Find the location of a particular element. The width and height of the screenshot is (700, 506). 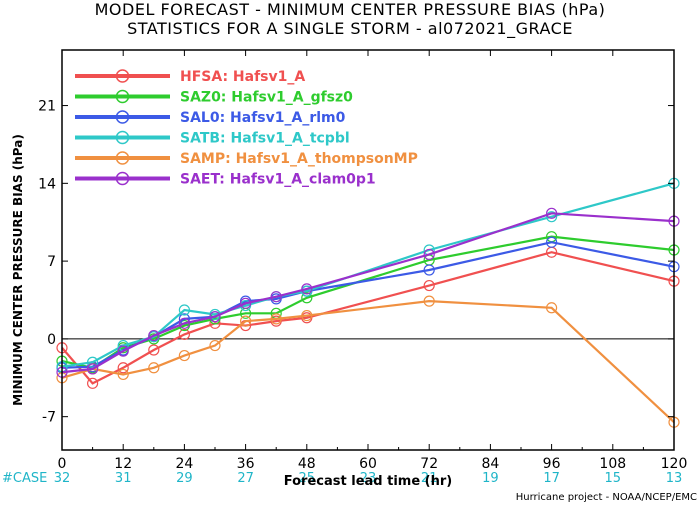

x-tick-label: 12 is located at coordinates (123, 464).